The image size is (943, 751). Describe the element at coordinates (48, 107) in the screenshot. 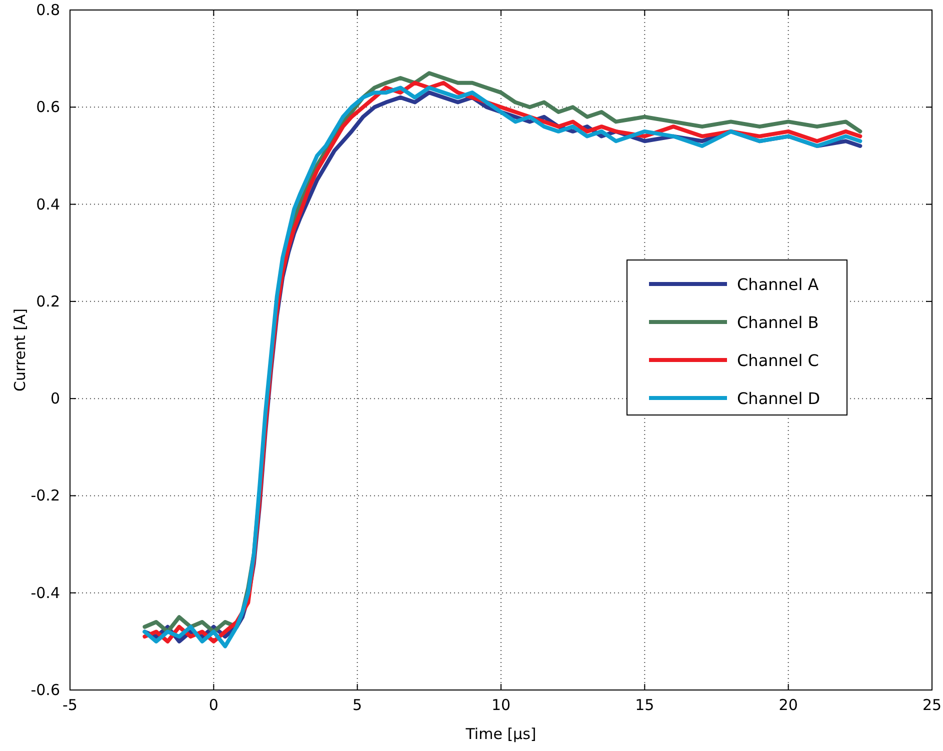

I see `y-tick-label: 0.6` at that location.